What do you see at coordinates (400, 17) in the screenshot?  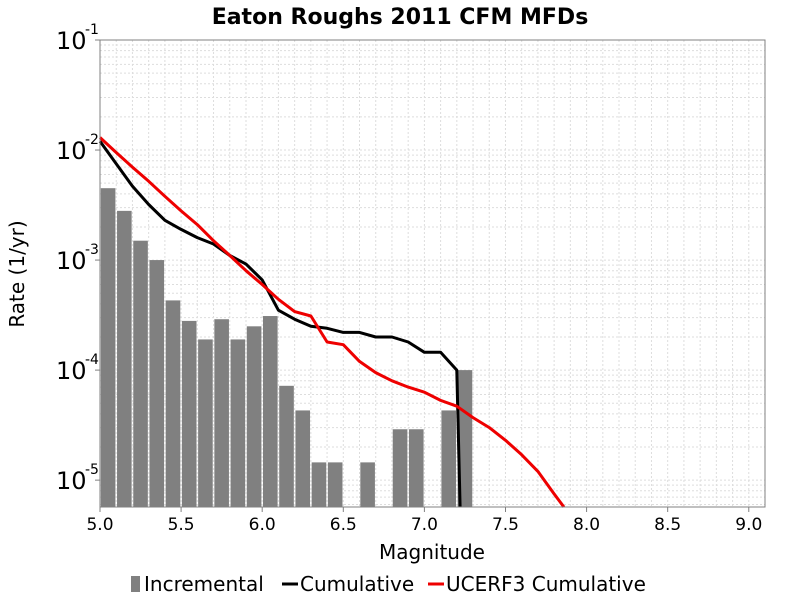 I see `chart-title: Eaton Roughs 2011 CFM MFDs` at bounding box center [400, 17].